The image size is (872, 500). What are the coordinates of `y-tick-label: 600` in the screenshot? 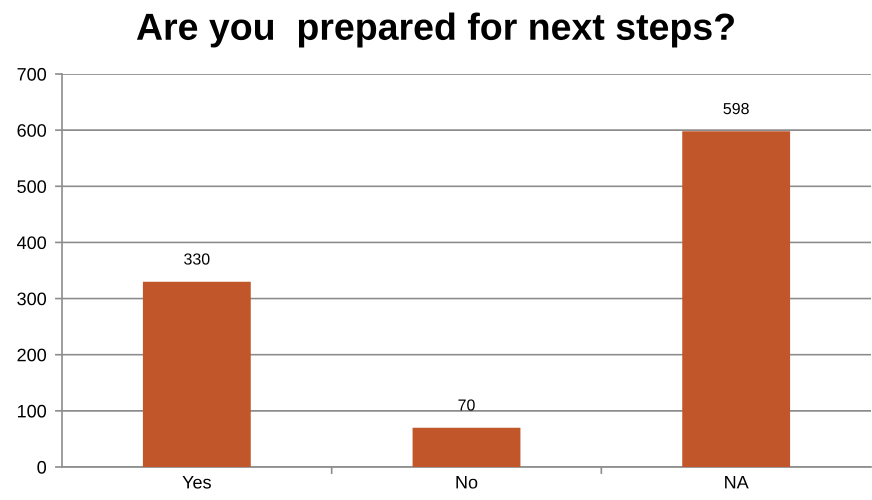 It's located at (32, 130).